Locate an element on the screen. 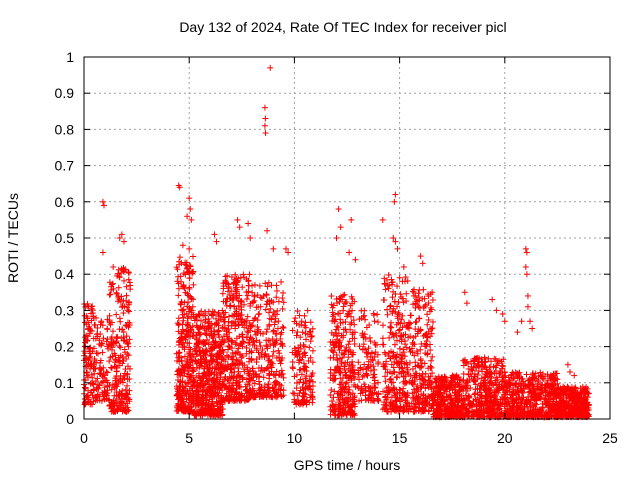 The width and height of the screenshot is (640, 480). x-tick-label: 0 is located at coordinates (84, 438).